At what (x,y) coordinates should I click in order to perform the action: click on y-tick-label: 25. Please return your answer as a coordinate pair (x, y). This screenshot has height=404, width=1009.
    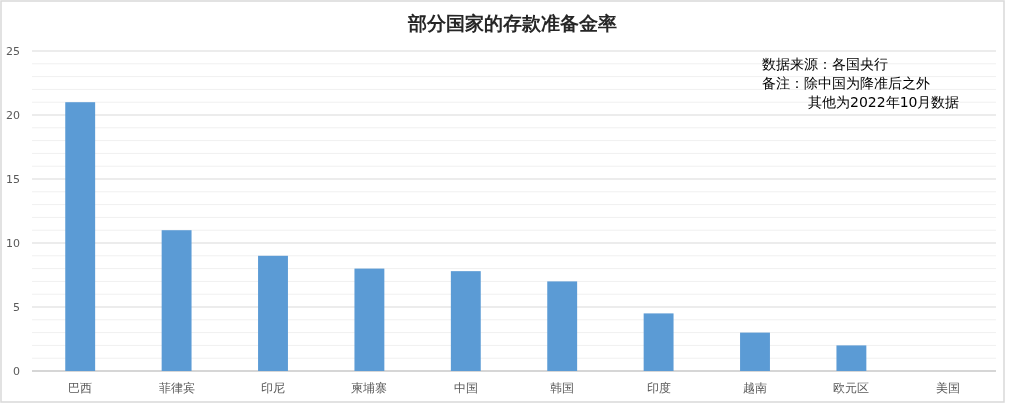
    Looking at the image, I should click on (13, 51).